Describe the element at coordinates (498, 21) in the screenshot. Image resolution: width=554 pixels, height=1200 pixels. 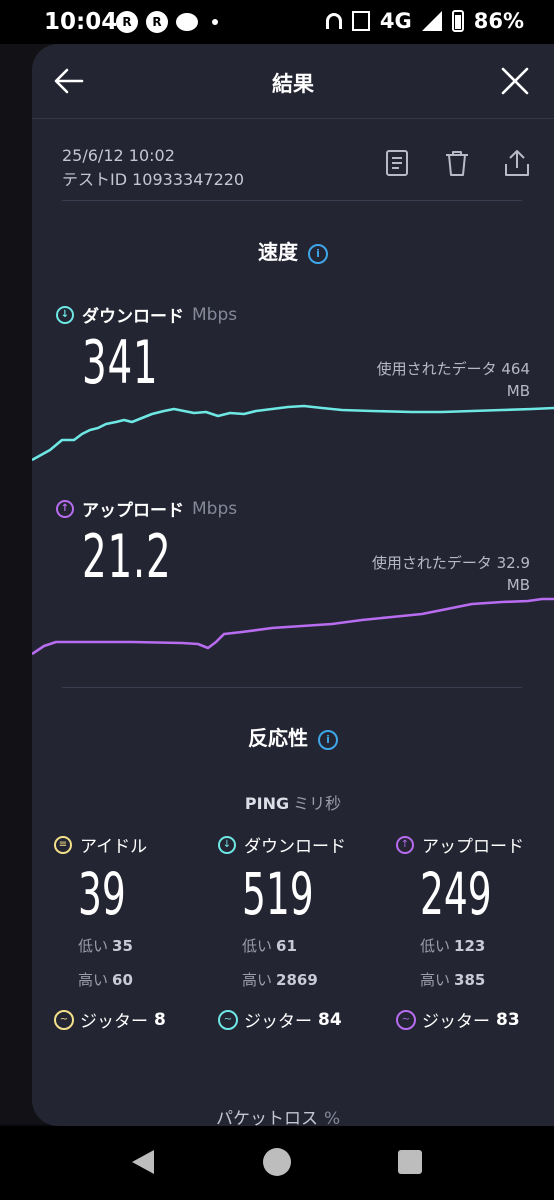
I see `battery-percent: 86%` at that location.